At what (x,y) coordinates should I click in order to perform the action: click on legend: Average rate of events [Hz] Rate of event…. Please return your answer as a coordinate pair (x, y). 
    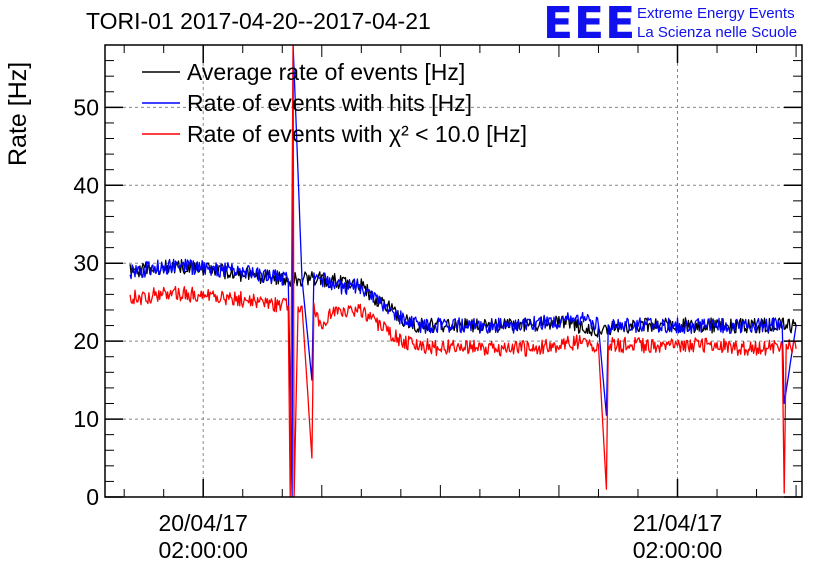
    Looking at the image, I should click on (334, 103).